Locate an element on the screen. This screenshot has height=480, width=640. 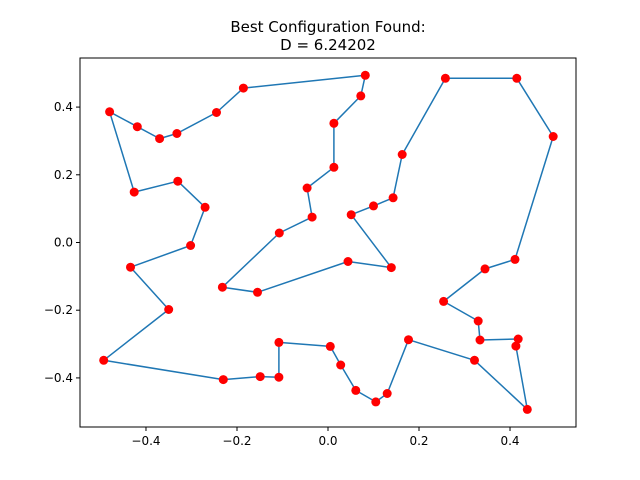
y-tick-label-4: 0.4 is located at coordinates (63, 107).